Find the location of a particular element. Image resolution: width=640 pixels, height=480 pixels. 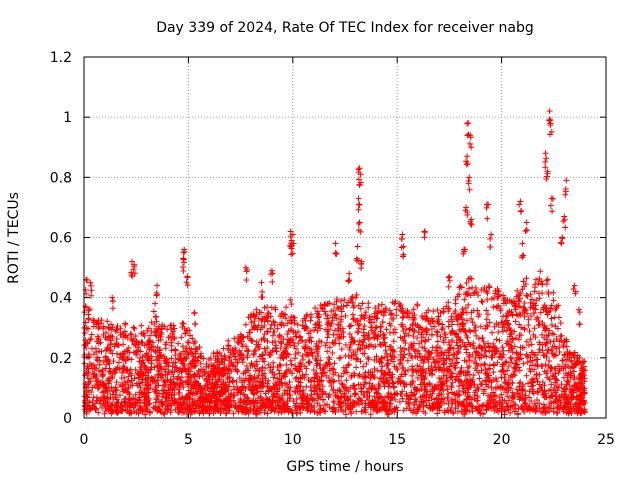

y-axis-label: ROTI / TECUs is located at coordinates (14, 238).